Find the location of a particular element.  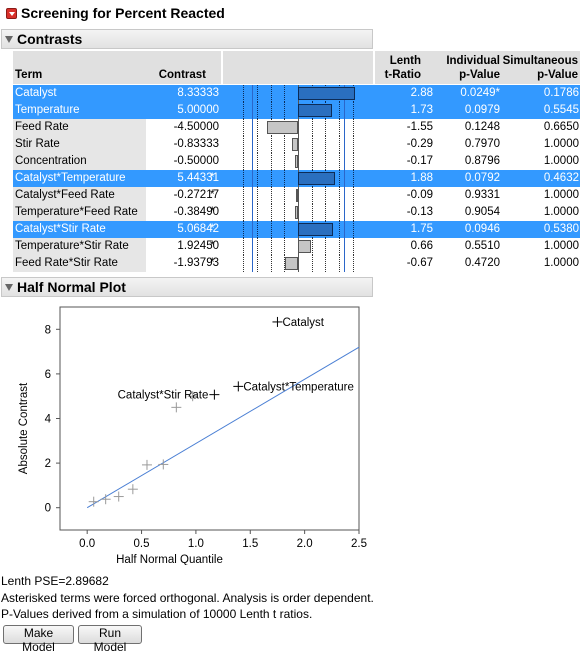

individual-p-cell: 0.9054 is located at coordinates (482, 212).